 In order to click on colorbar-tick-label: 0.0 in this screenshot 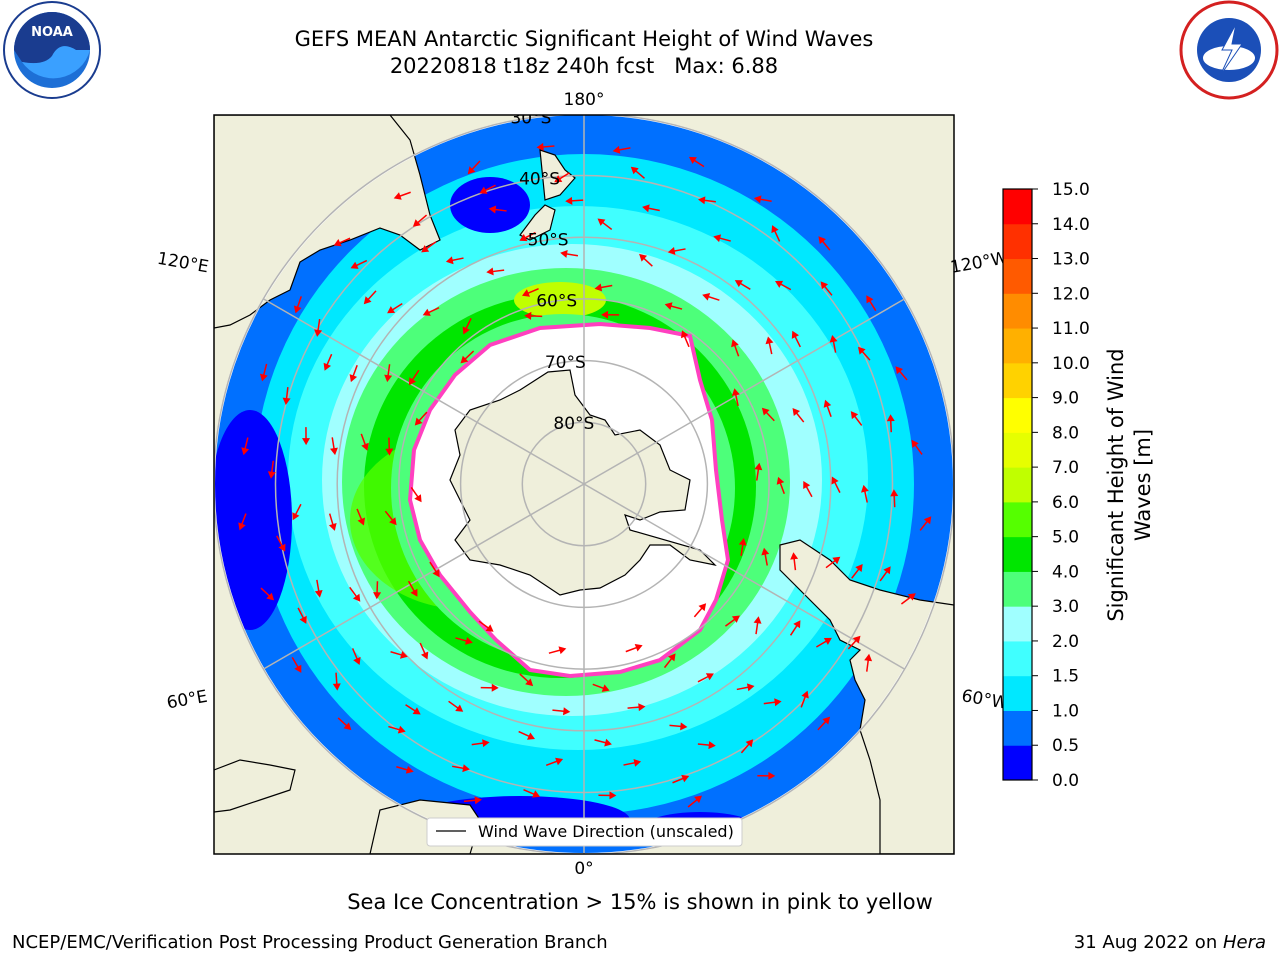, I will do `click(1065, 781)`.